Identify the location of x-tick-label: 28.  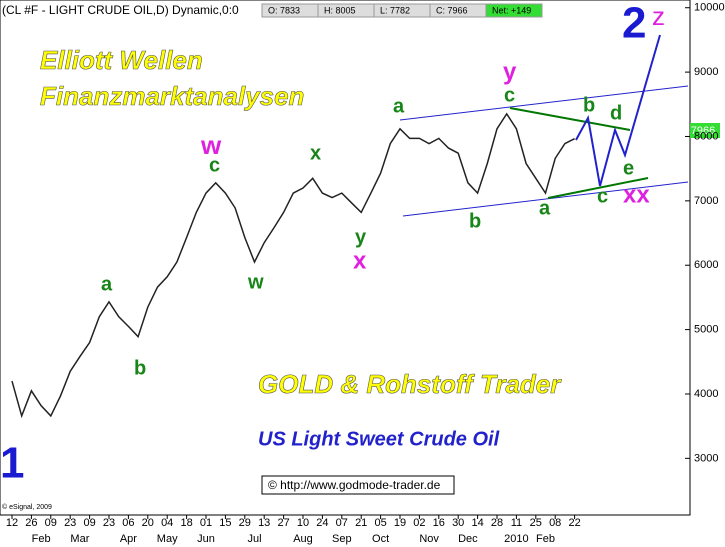
(497, 523).